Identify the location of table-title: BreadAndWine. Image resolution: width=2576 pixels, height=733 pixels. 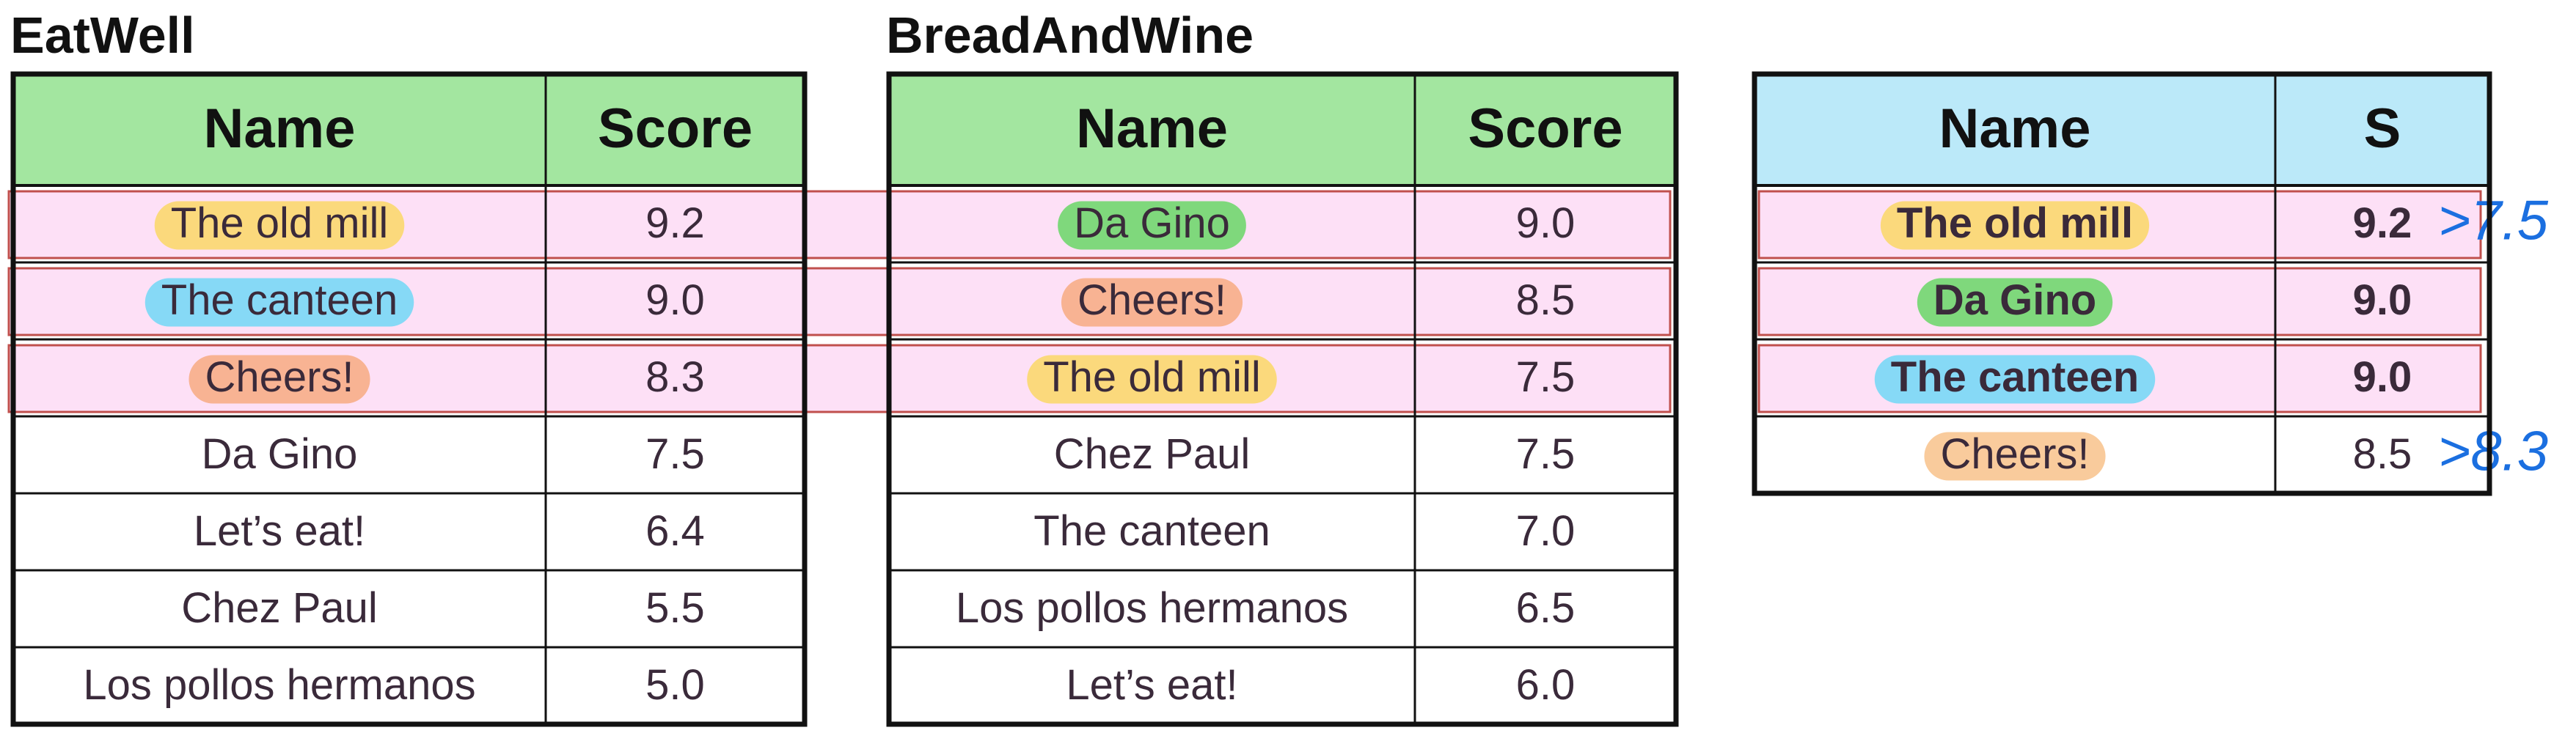
(1070, 35).